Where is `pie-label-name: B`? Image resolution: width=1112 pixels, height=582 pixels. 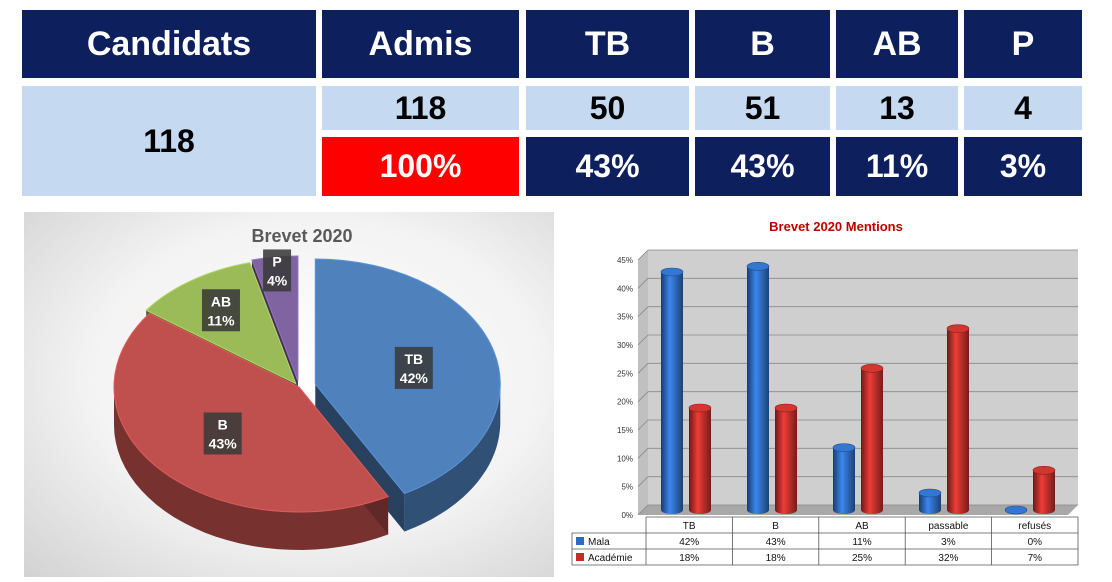
pie-label-name: B is located at coordinates (223, 424).